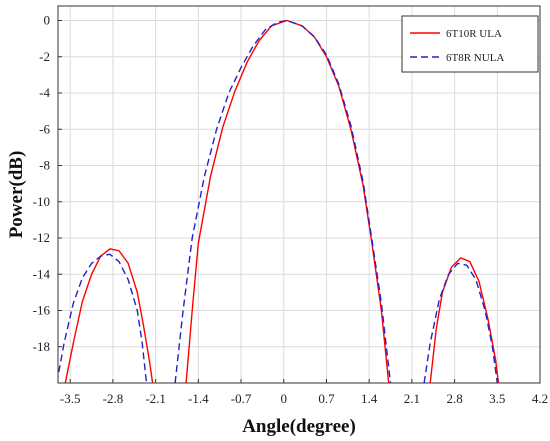 This screenshot has height=441, width=550. Describe the element at coordinates (44, 92) in the screenshot. I see `y-tick-label: -4` at that location.